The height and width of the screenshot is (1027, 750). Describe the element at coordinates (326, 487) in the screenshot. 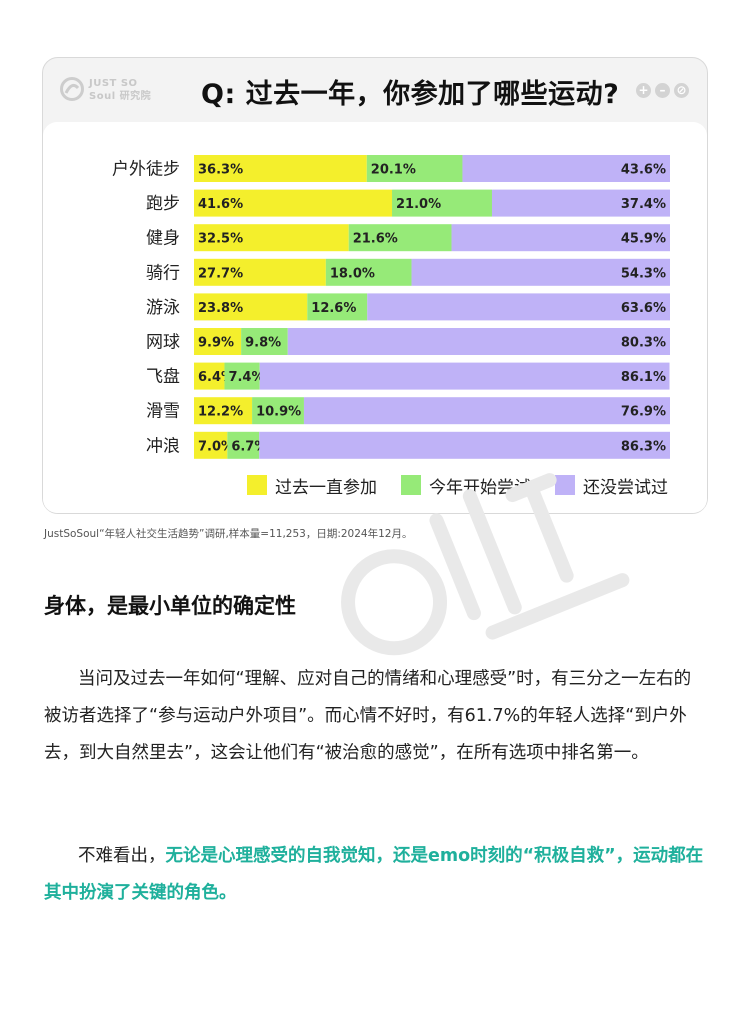

I see `legend-label: 过去一直参加` at that location.